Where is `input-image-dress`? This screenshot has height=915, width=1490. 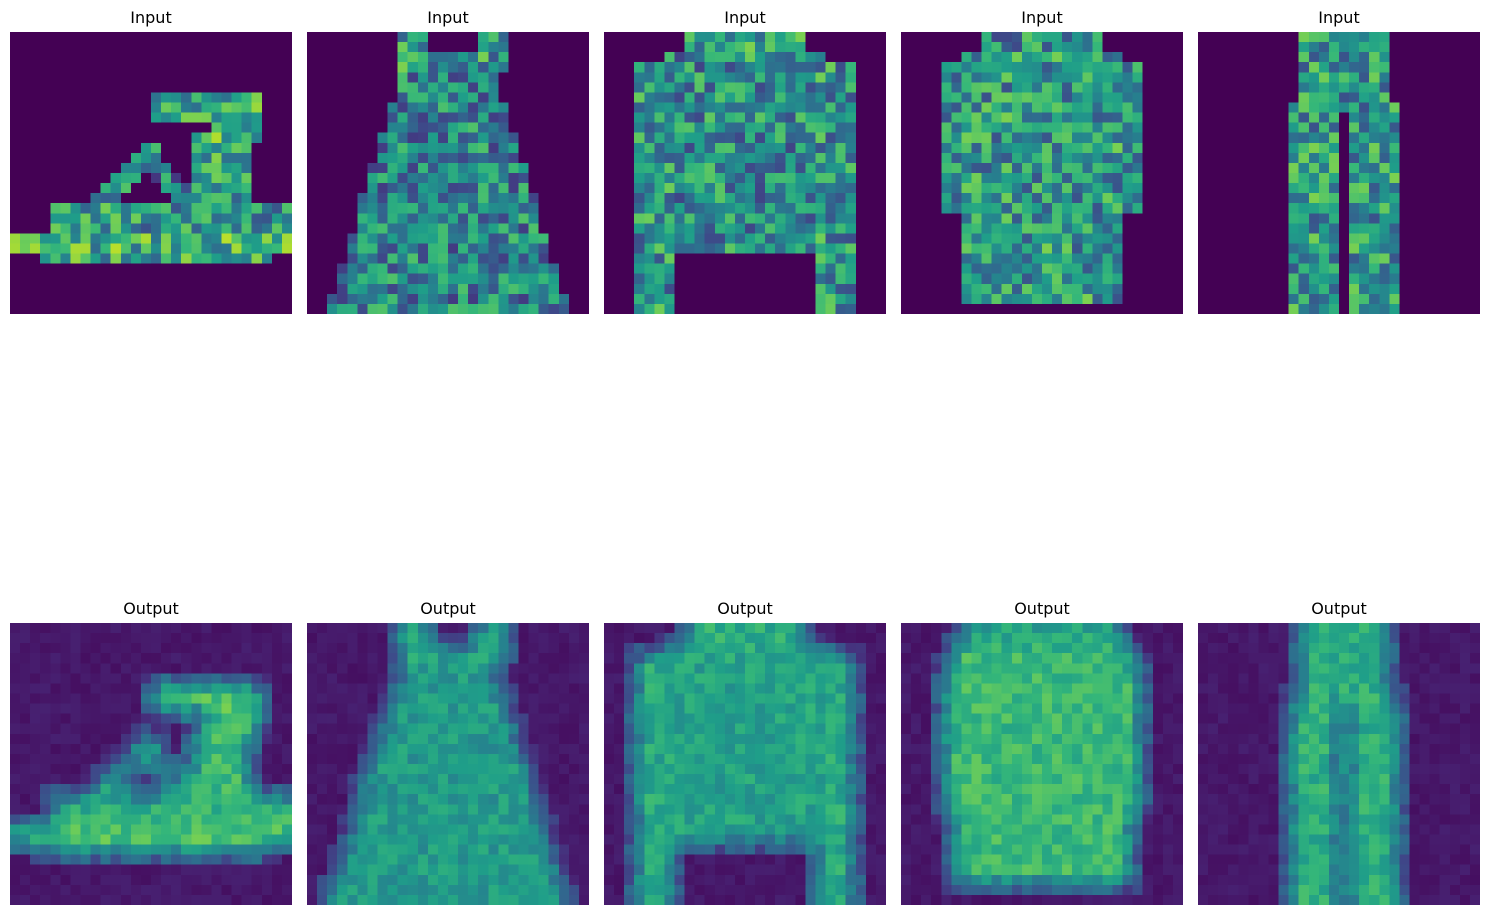
input-image-dress is located at coordinates (448, 173).